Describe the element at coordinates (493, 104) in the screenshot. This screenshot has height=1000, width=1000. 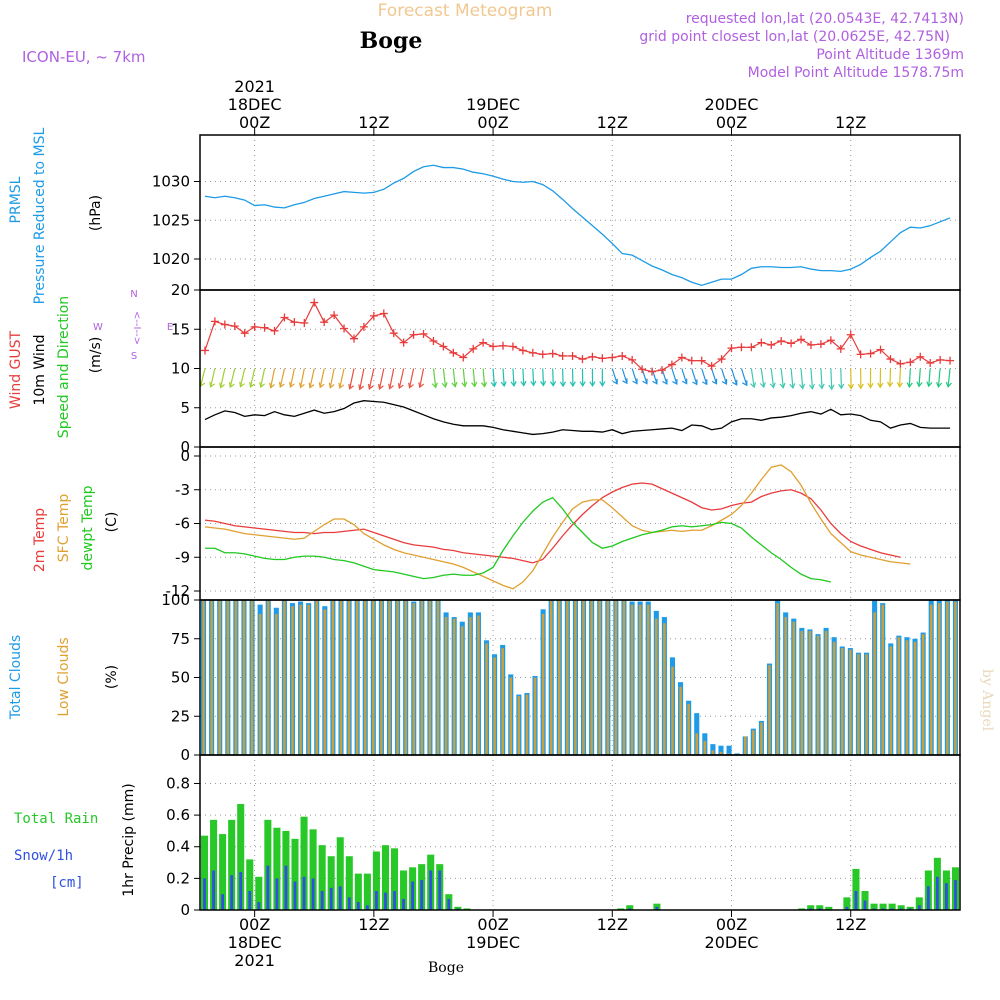
I see `top-day-label: 19DEC` at that location.